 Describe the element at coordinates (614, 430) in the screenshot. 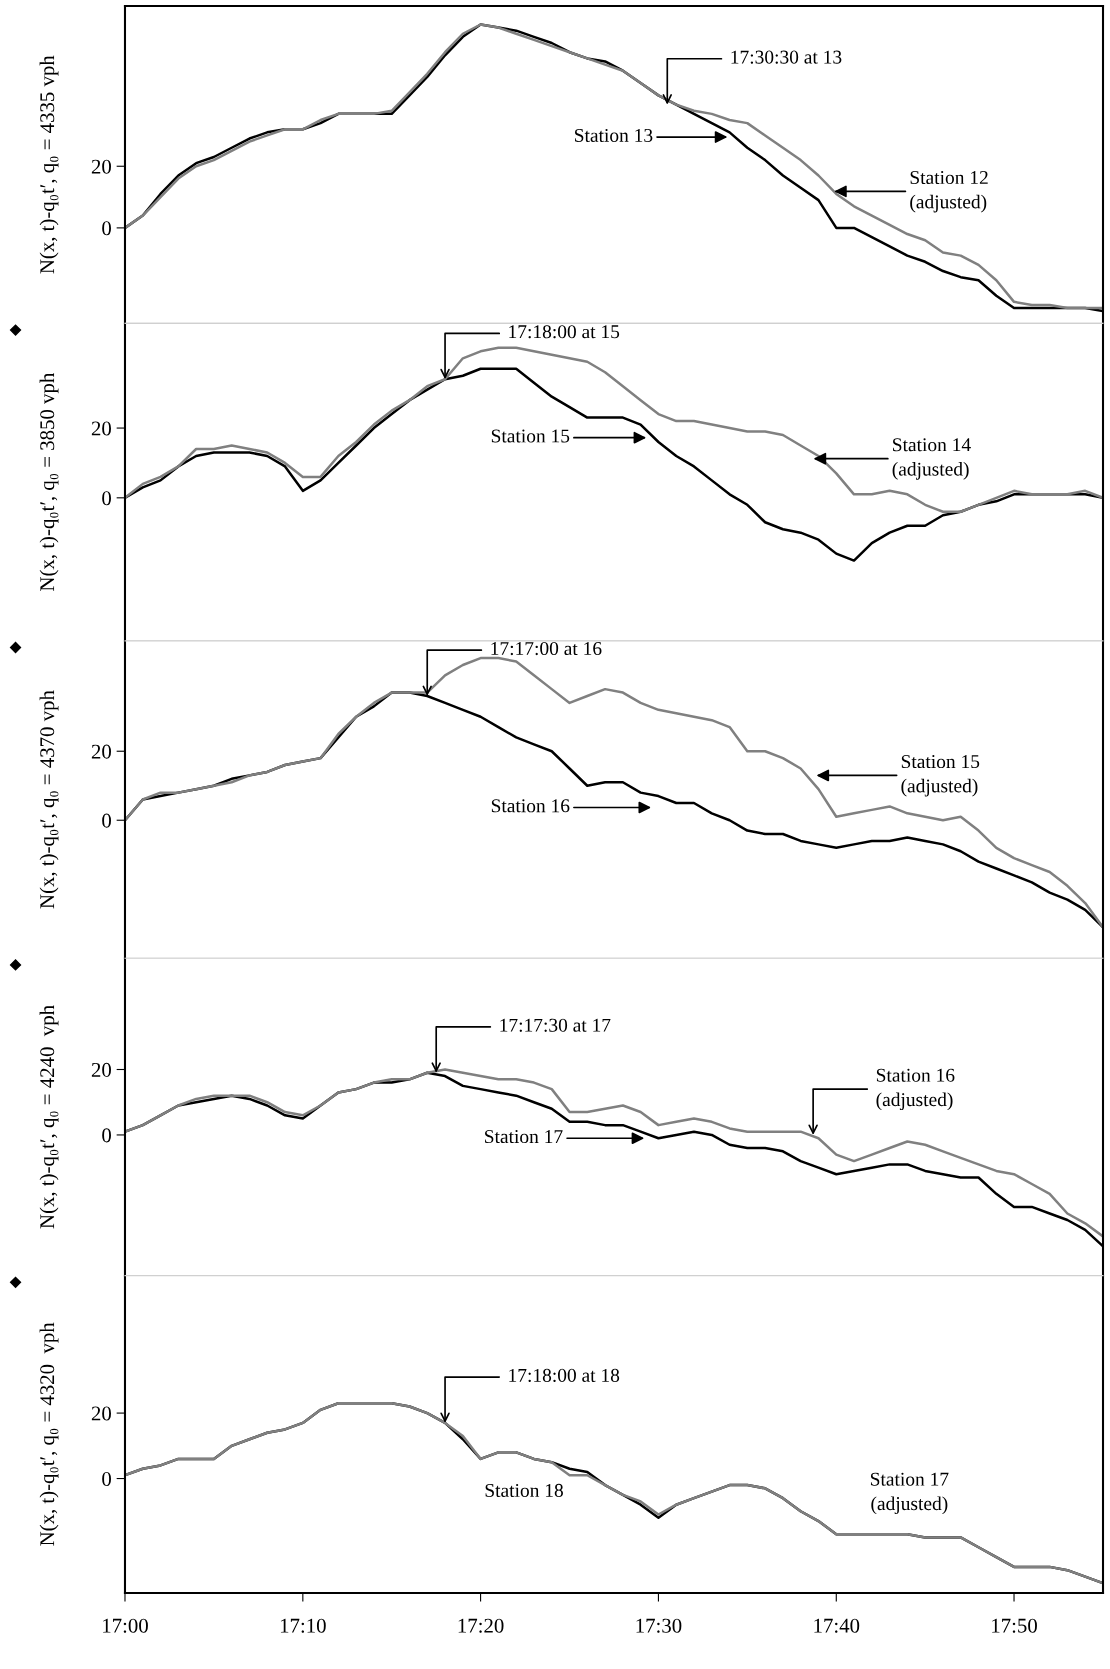

I see `line-series` at that location.